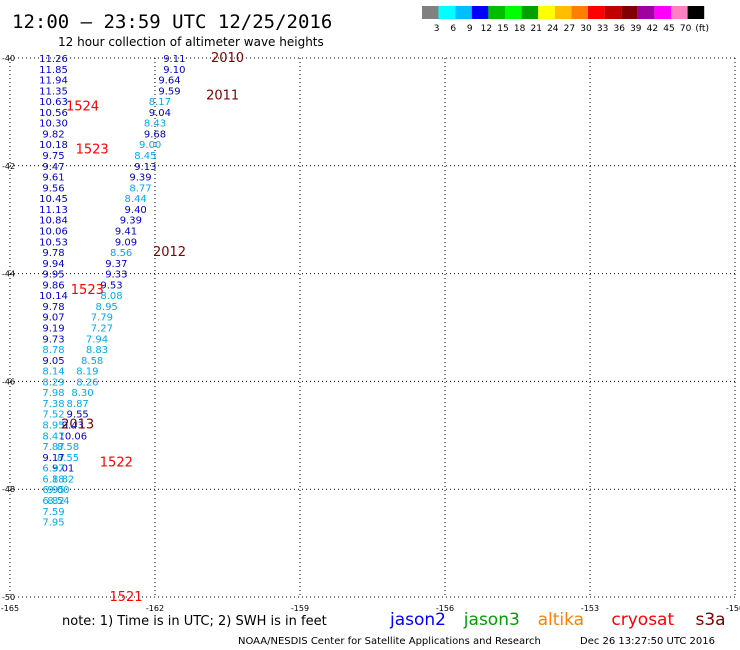 Image resolution: width=740 pixels, height=650 pixels. Describe the element at coordinates (53, 372) in the screenshot. I see `wave-height-label: 8.14` at that location.